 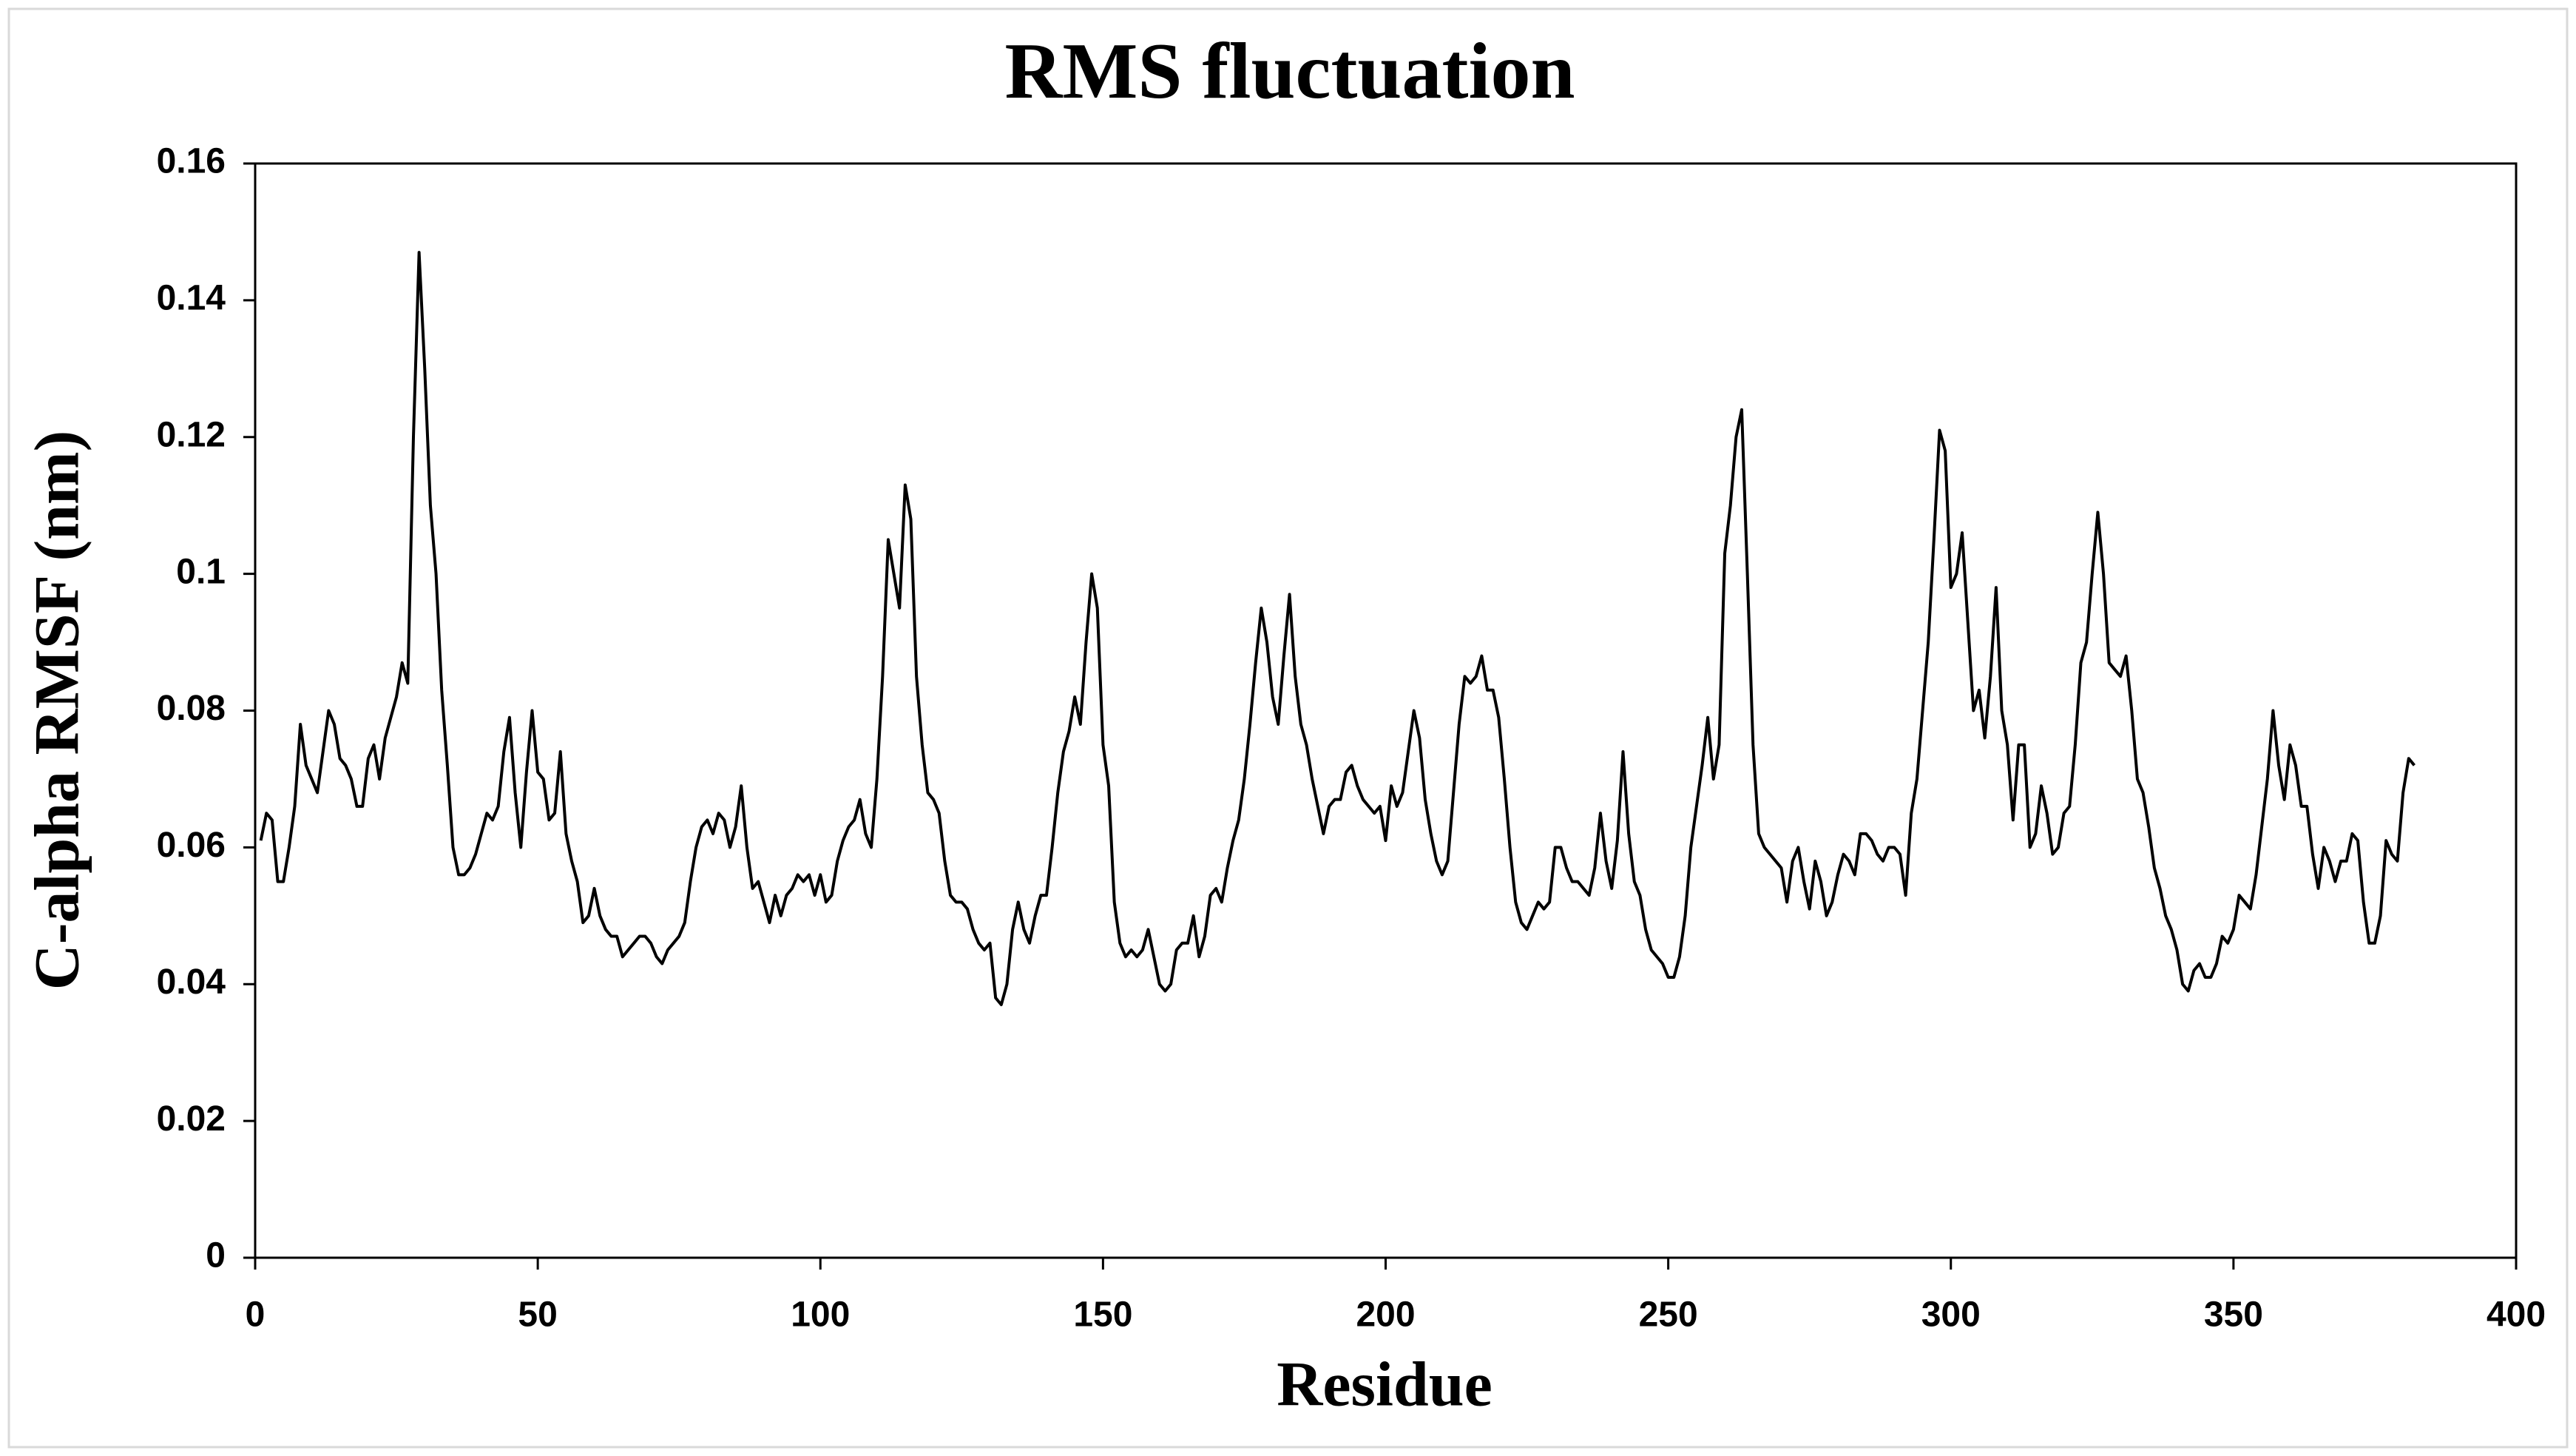 What do you see at coordinates (191, 435) in the screenshot?
I see `y-tick-label: 0.12` at bounding box center [191, 435].